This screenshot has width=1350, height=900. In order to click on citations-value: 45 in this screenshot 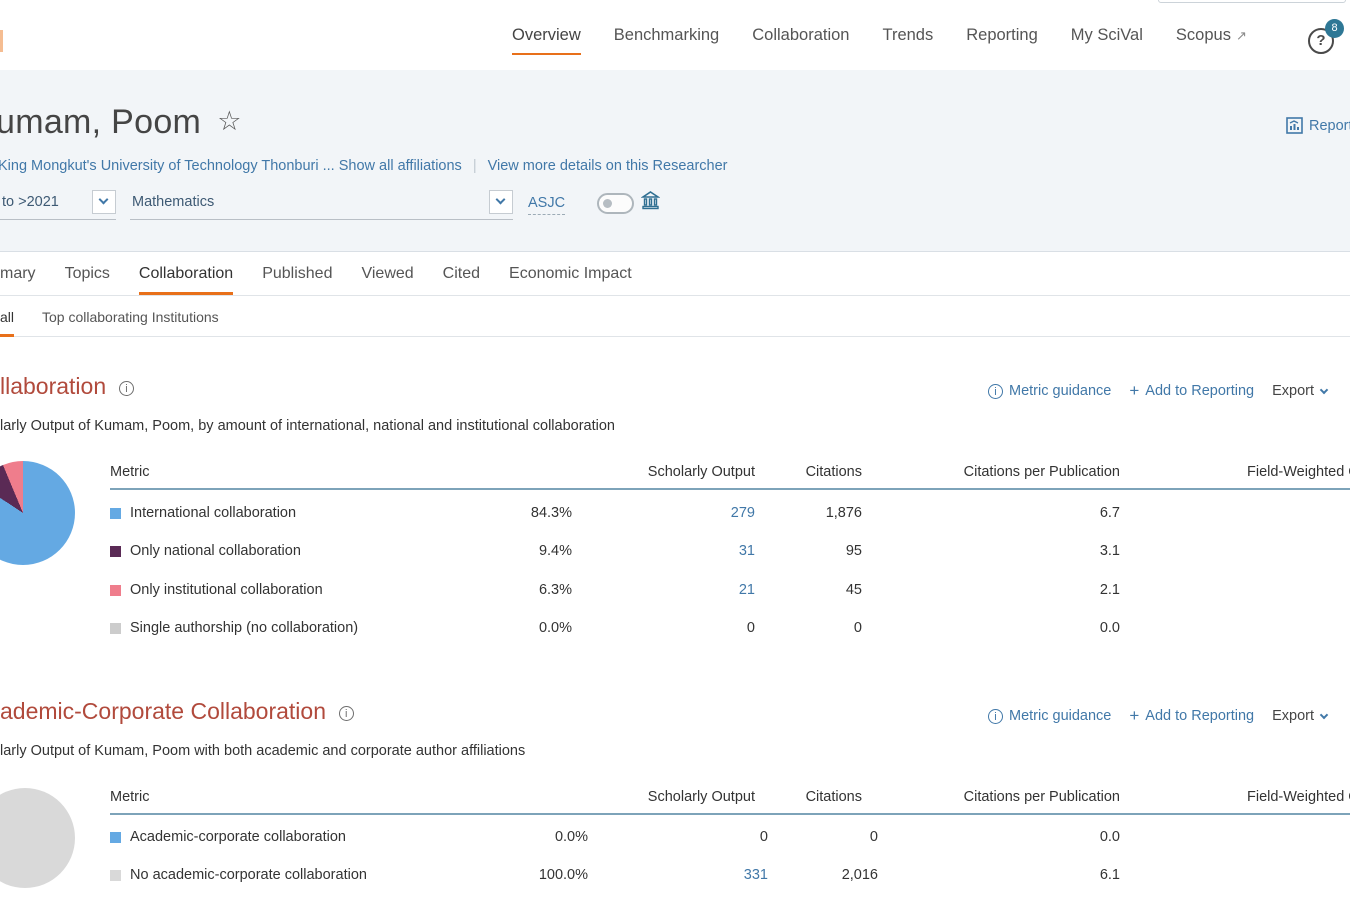, I will do `click(853, 590)`.